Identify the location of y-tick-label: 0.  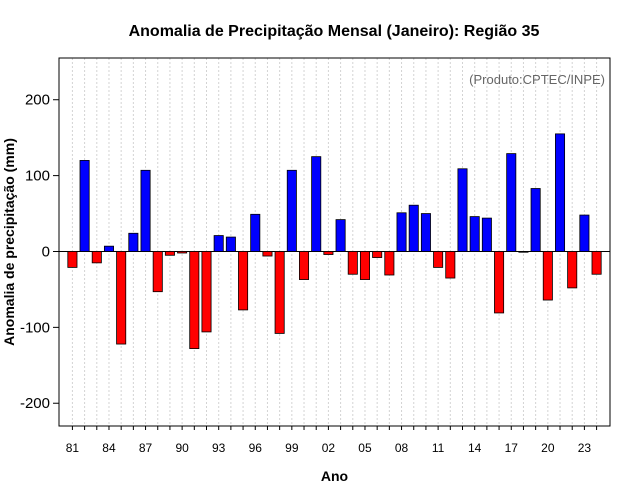
(46, 251).